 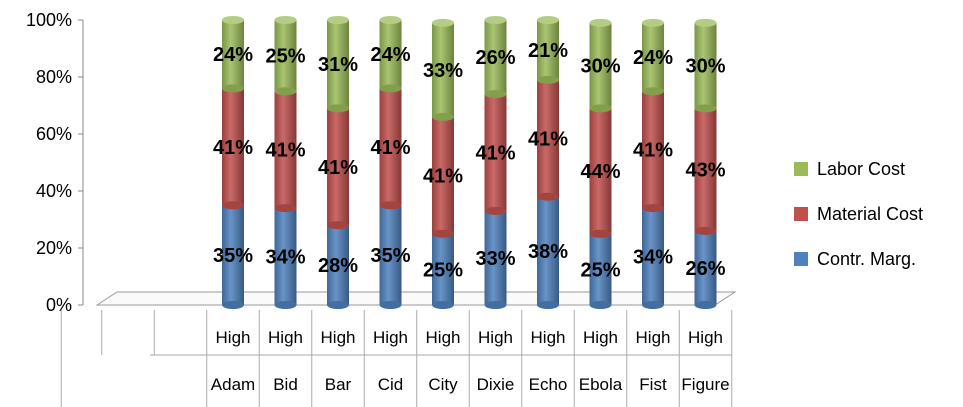 I want to click on data-label: 21%, so click(x=548, y=51).